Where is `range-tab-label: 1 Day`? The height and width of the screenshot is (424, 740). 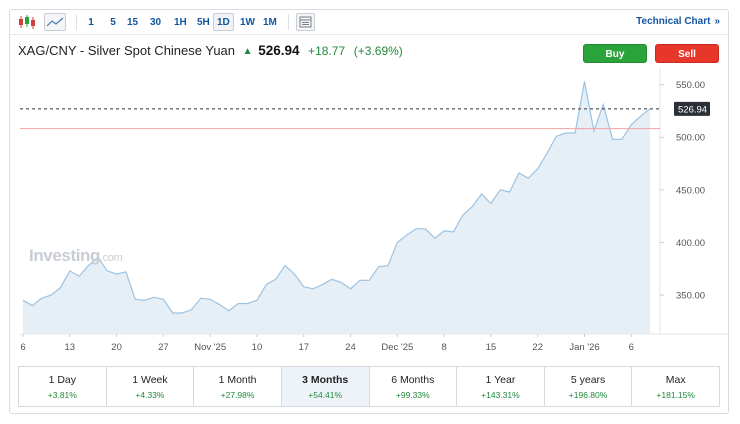 range-tab-label: 1 Day is located at coordinates (62, 380).